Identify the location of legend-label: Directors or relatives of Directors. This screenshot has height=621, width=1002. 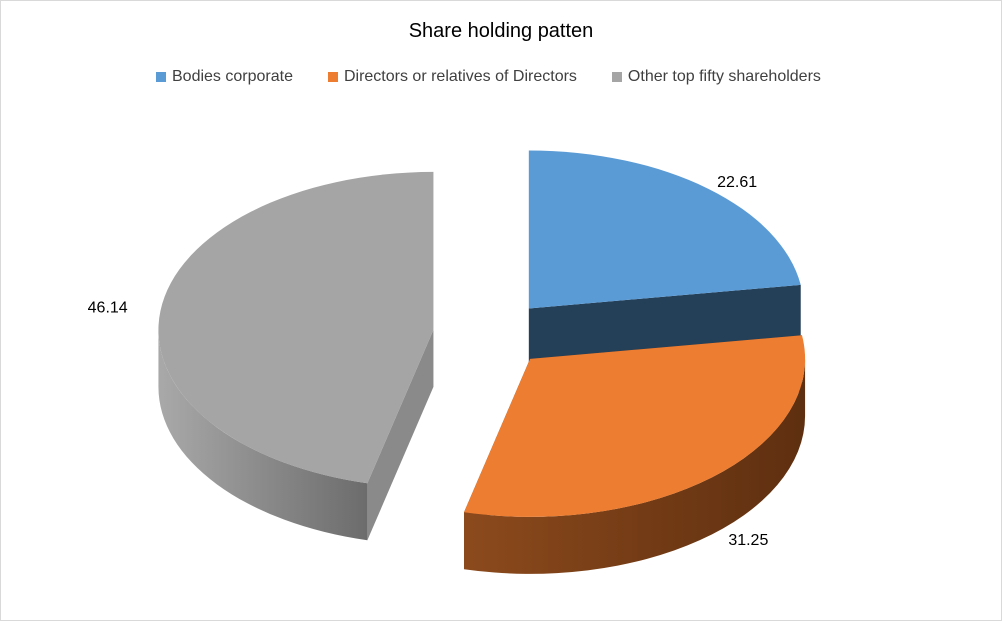
(460, 76).